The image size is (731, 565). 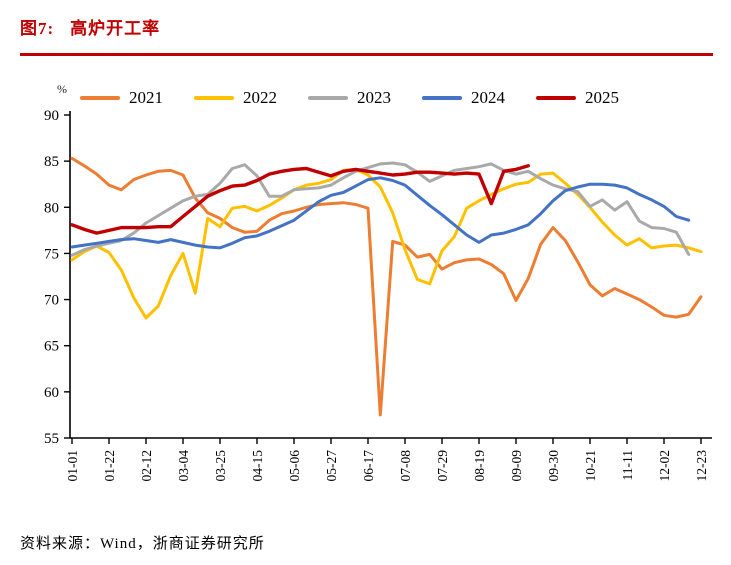 I want to click on x-tick-label: 09-09, so click(x=516, y=466).